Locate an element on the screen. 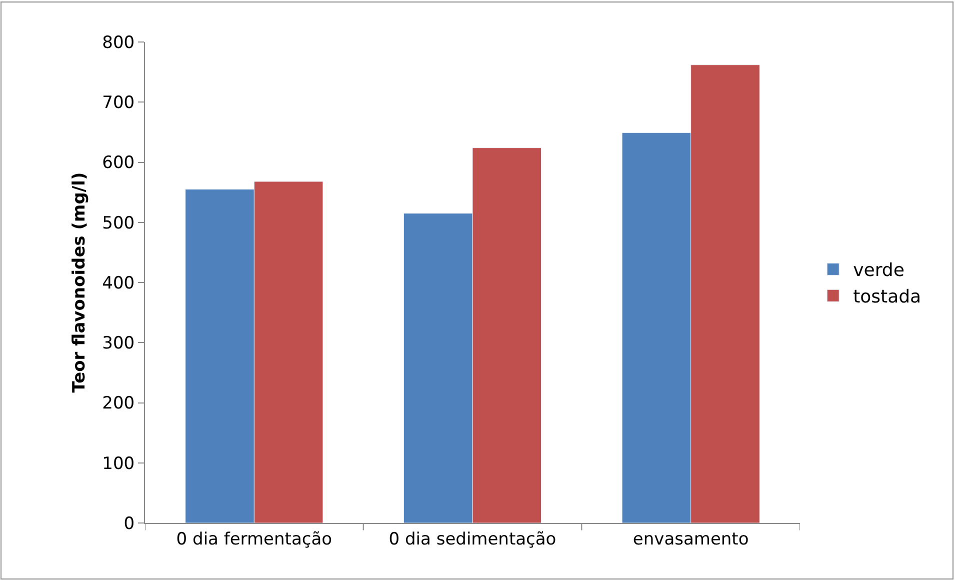 Image resolution: width=955 pixels, height=581 pixels. y-tick-label: 0 is located at coordinates (129, 524).